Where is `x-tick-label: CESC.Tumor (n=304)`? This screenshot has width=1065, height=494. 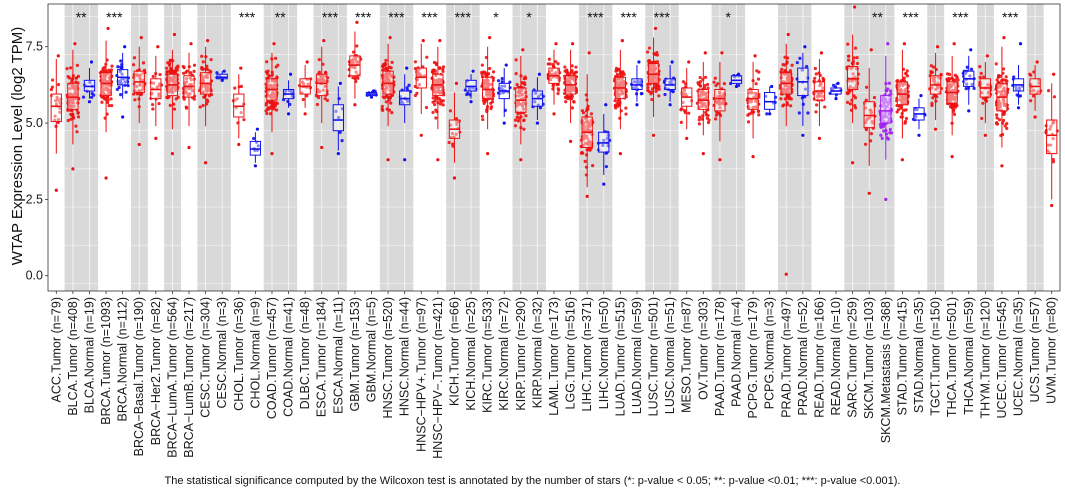 x-tick-label: CESC.Tumor (n=304) is located at coordinates (206, 357).